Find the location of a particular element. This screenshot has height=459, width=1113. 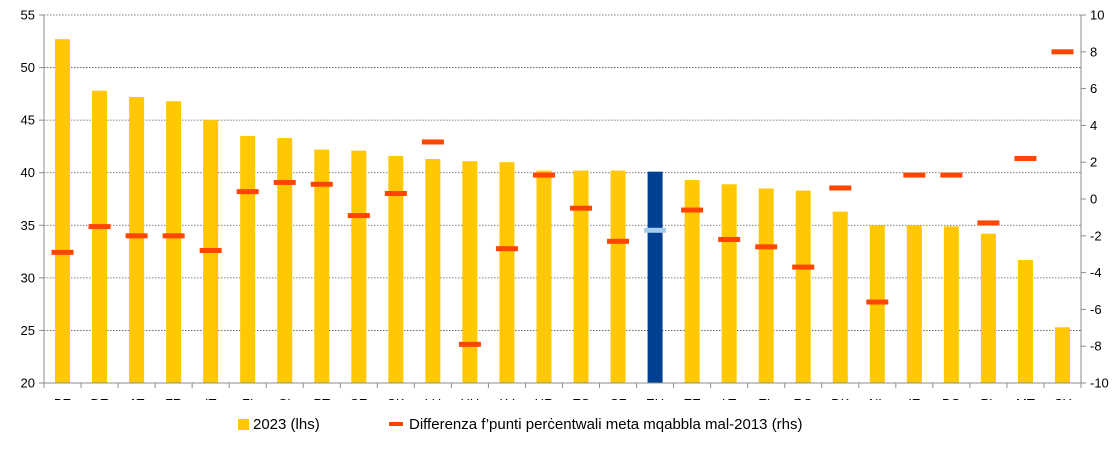

y-right-tick-label: -2 is located at coordinates (1096, 235).